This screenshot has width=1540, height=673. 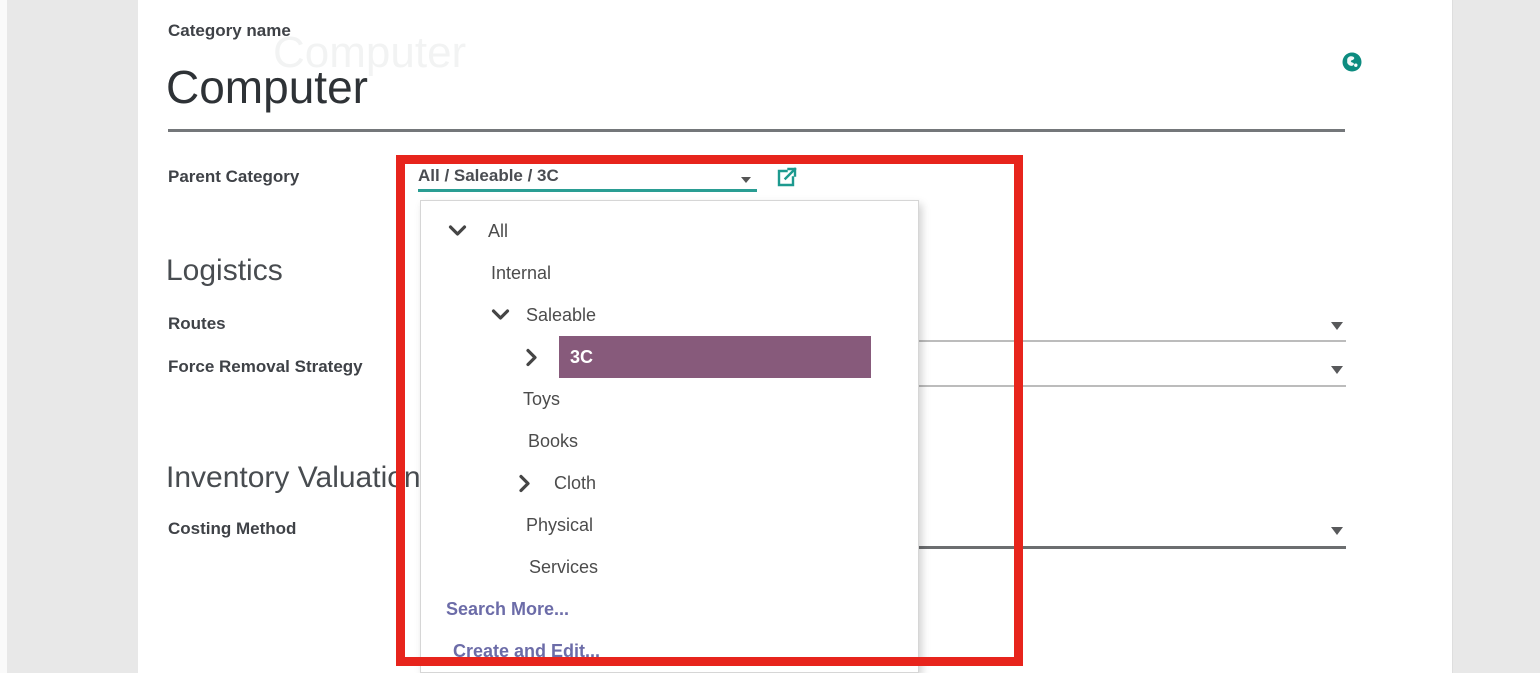 What do you see at coordinates (293, 477) in the screenshot?
I see `inventory-valuation-section-title: Inventory Valuation` at bounding box center [293, 477].